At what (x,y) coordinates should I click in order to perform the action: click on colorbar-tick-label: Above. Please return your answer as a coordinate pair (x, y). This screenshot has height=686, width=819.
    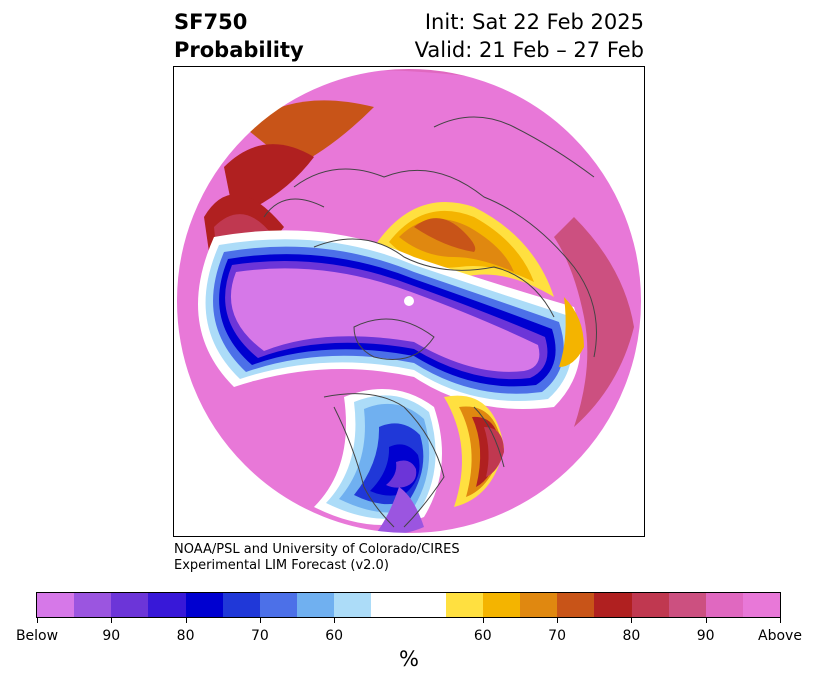
    Looking at the image, I should click on (780, 636).